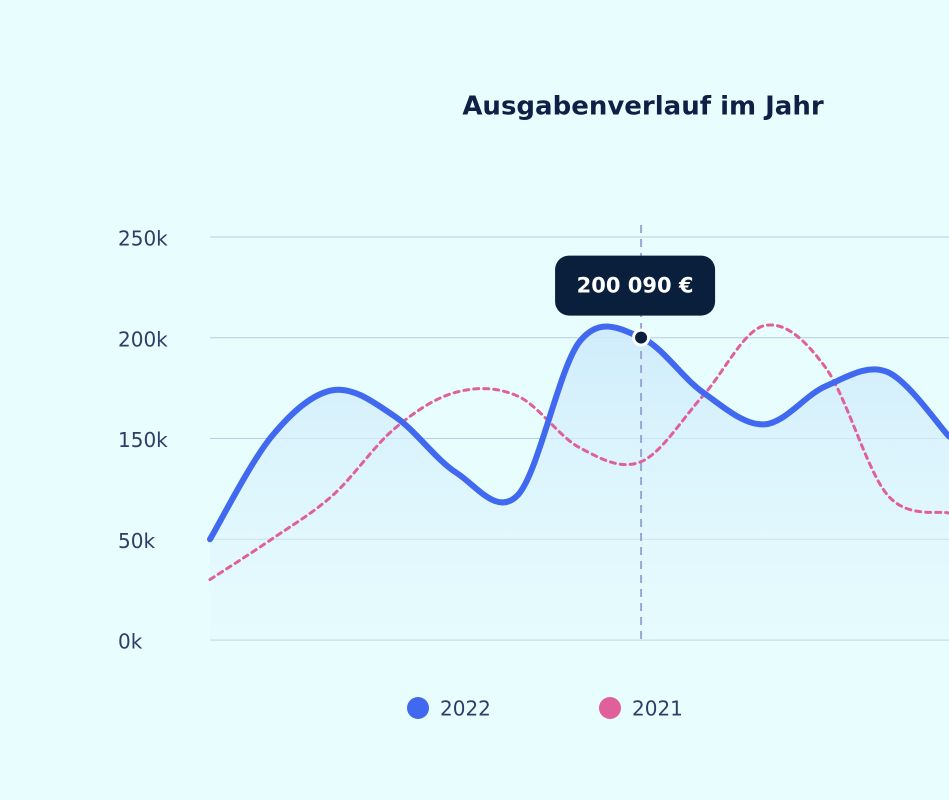  Describe the element at coordinates (136, 541) in the screenshot. I see `y-tick-label: 50k` at that location.